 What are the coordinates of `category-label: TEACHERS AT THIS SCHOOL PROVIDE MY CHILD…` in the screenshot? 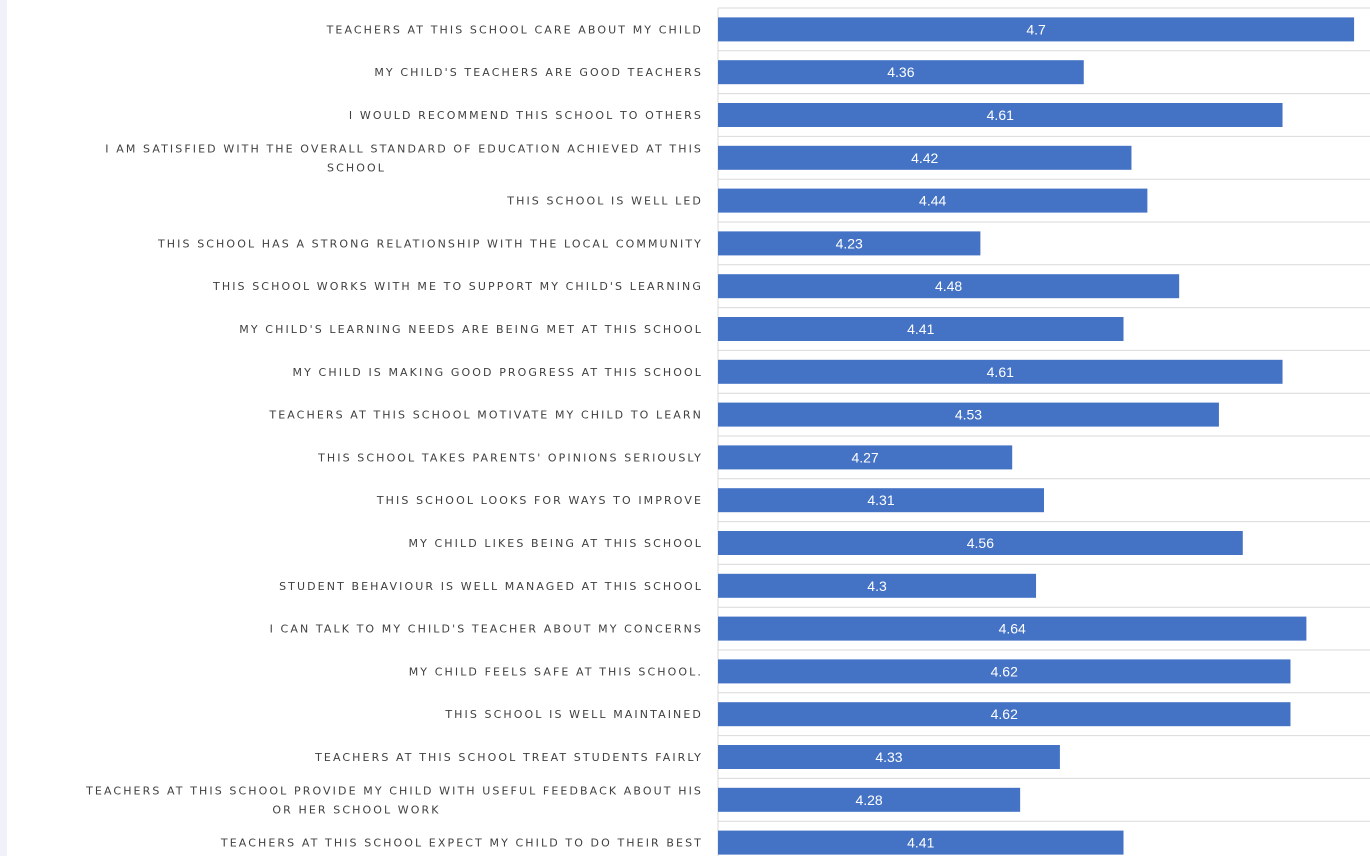 It's located at (394, 790).